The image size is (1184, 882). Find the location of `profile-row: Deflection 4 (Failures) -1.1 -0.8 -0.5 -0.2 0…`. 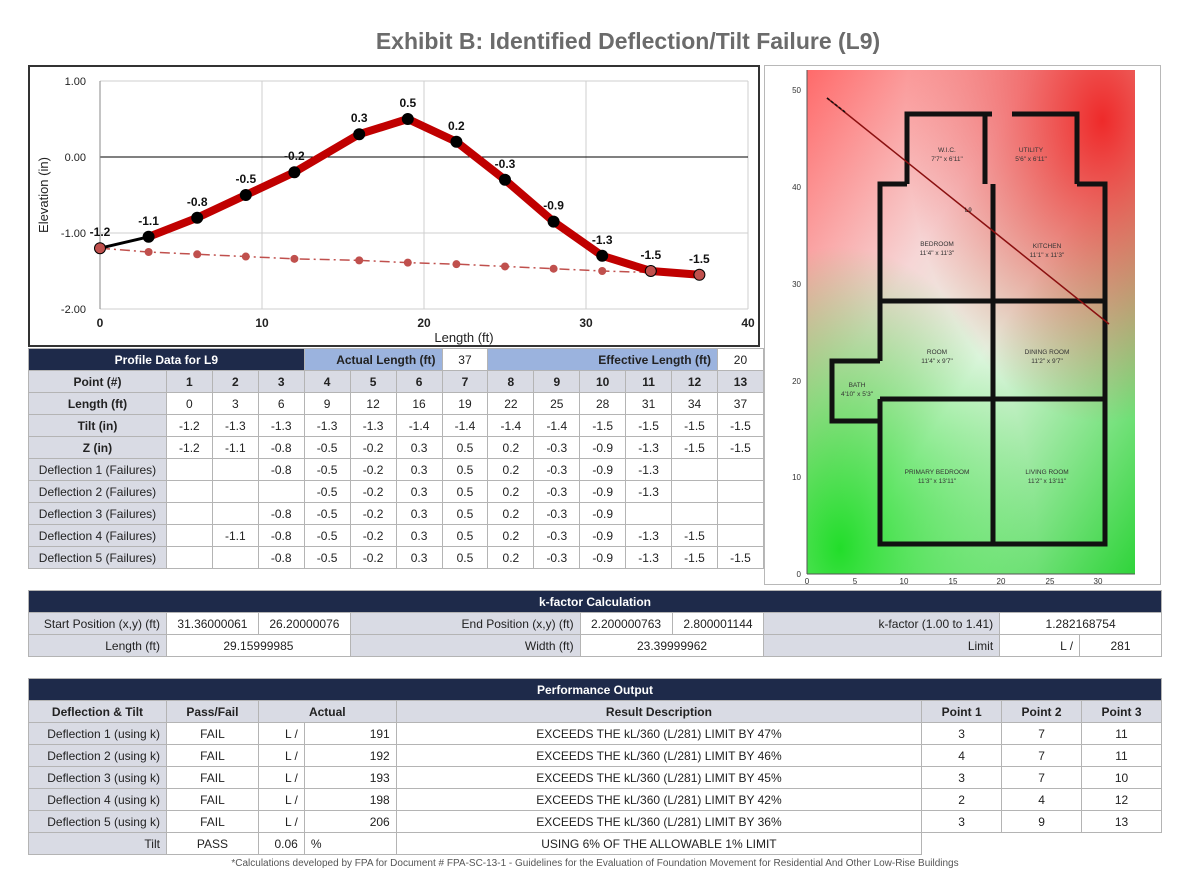

profile-row: Deflection 4 (Failures) -1.1 -0.8 -0.5 -0.2 0… is located at coordinates (396, 535).